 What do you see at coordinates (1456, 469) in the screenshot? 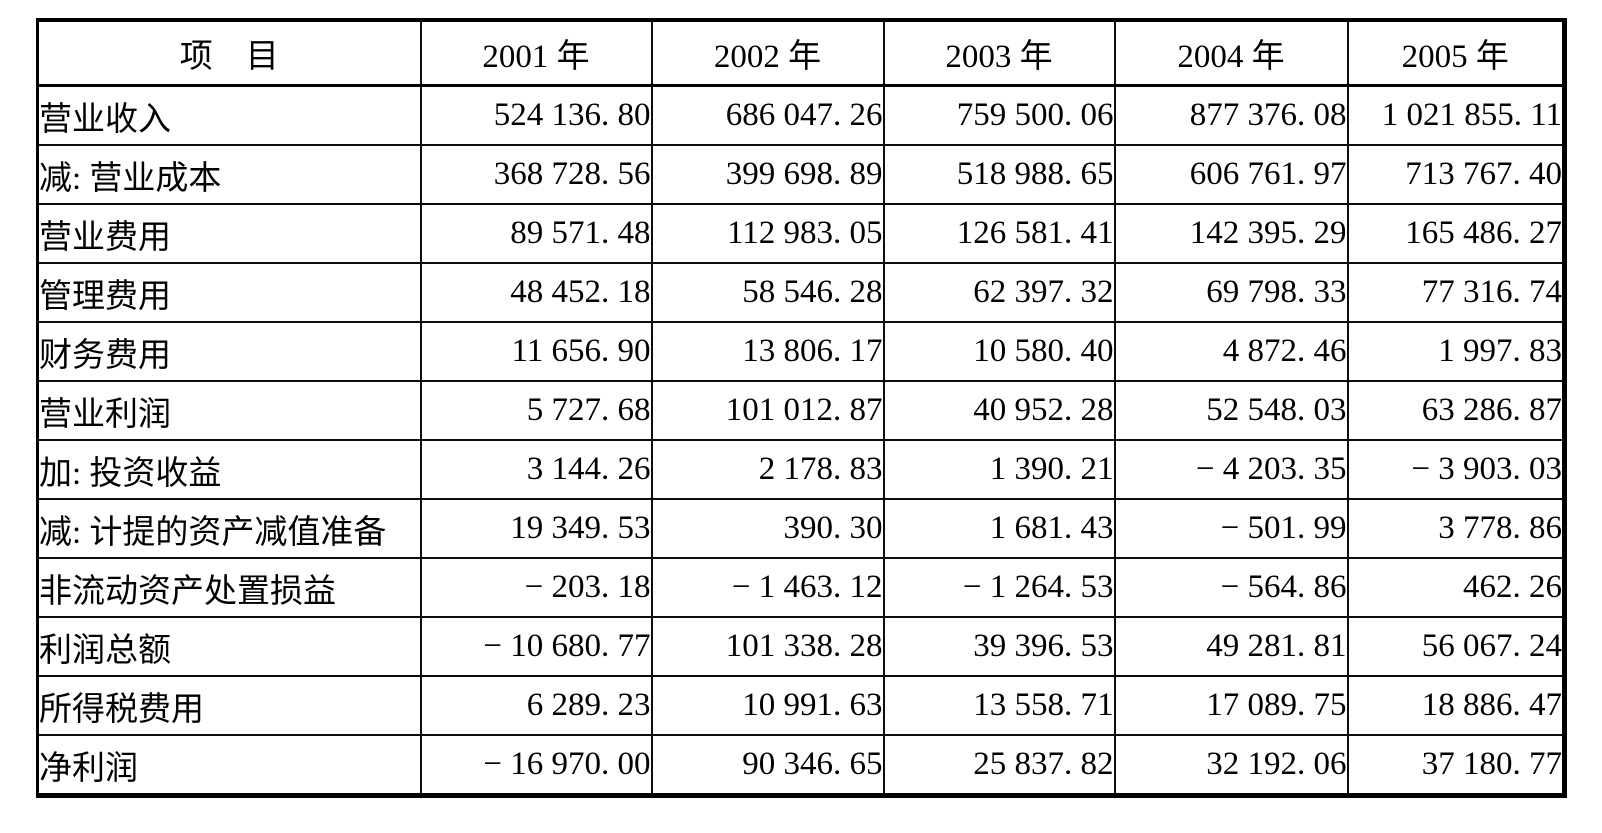
I see `value-cell: − 3 903. 03` at bounding box center [1456, 469].